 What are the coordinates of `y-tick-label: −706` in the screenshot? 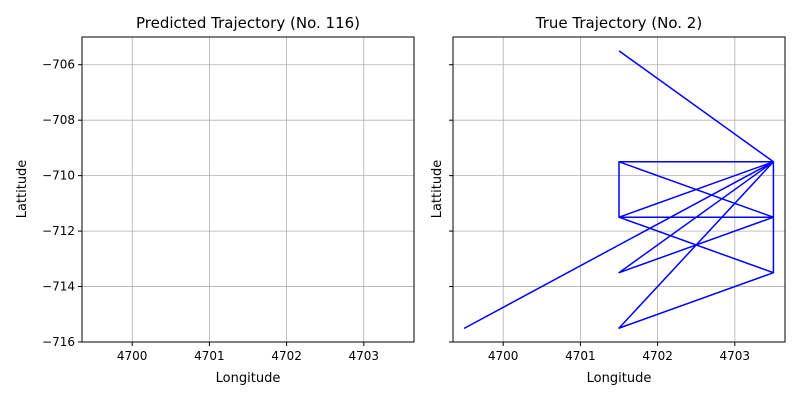 It's located at (58, 65).